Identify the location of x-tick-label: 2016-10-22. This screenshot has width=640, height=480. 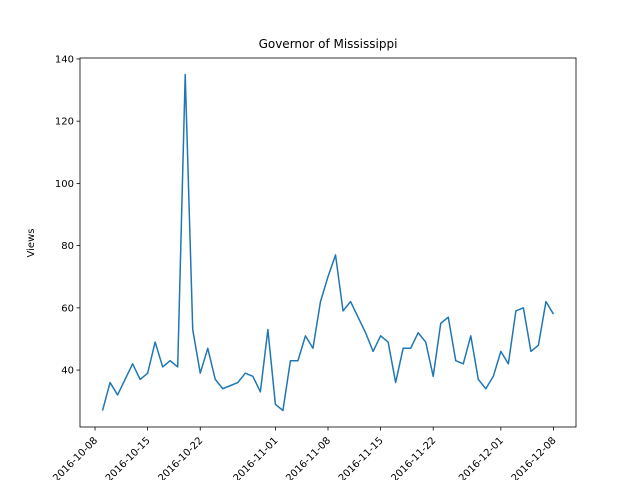
(180, 457).